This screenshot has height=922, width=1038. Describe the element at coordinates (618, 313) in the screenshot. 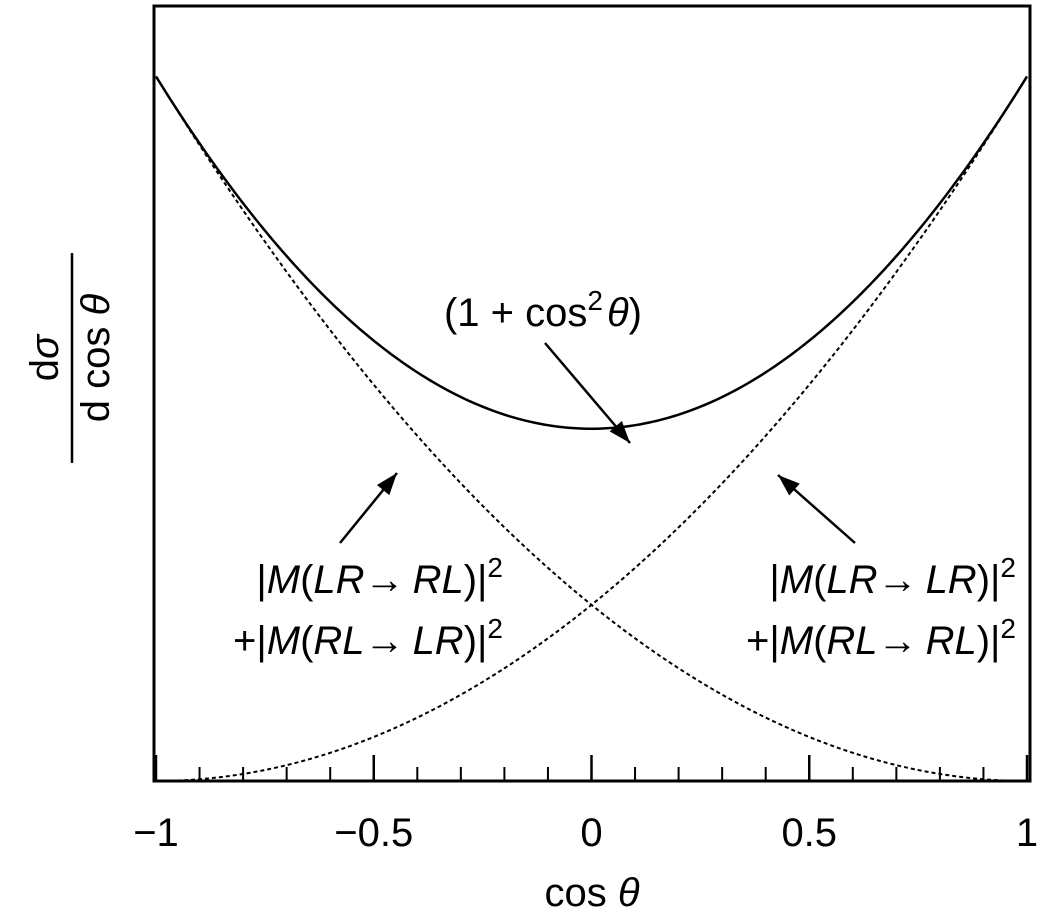

I see `annotation-total-theta: θ` at that location.